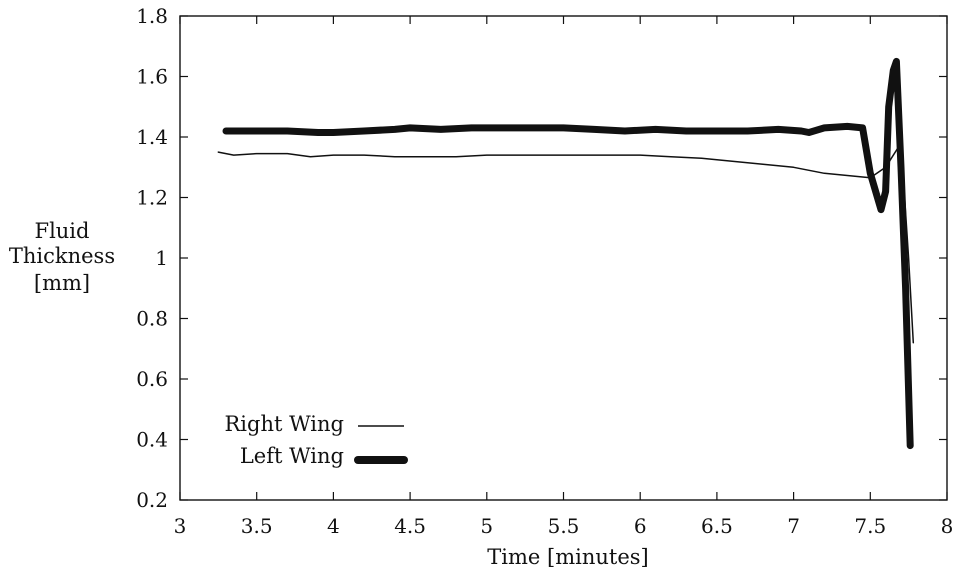  I want to click on y-tick-label: 0.4, so click(152, 440).